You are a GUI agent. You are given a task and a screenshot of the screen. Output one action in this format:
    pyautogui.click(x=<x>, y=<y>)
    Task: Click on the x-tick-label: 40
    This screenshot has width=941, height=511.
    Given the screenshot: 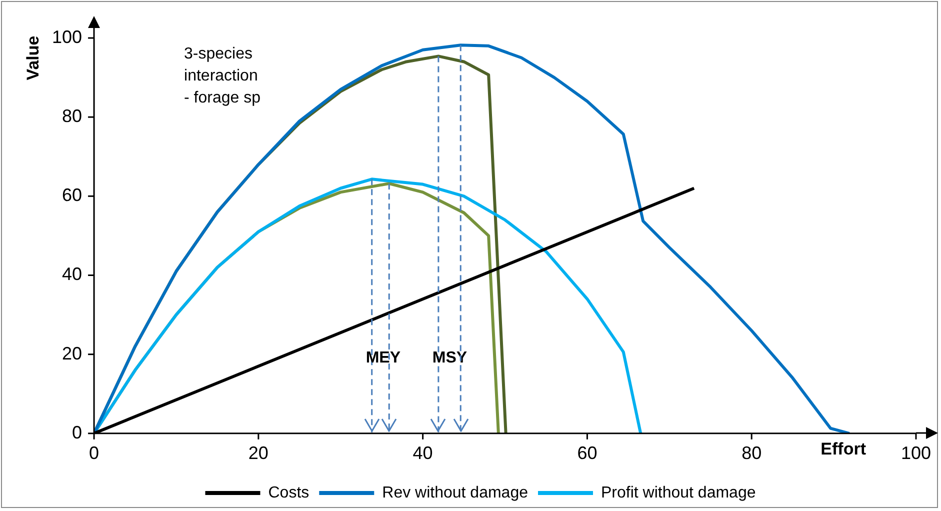 What is the action you would take?
    pyautogui.click(x=422, y=453)
    